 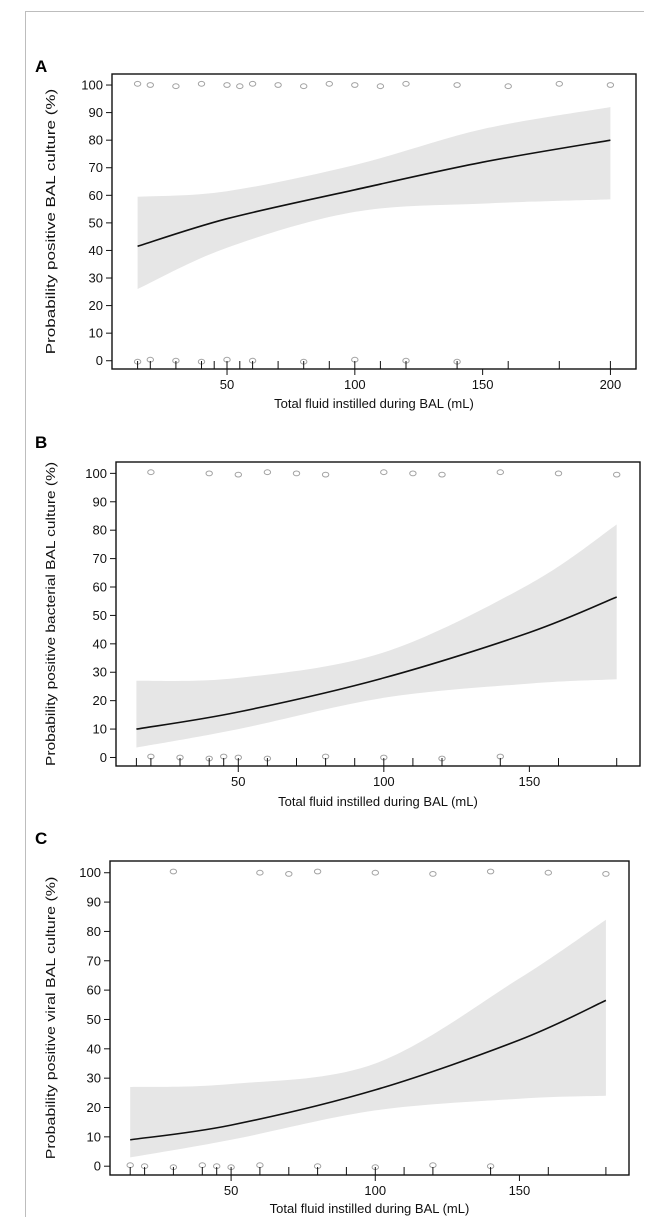 What do you see at coordinates (41, 442) in the screenshot?
I see `panel-letter-b: B` at bounding box center [41, 442].